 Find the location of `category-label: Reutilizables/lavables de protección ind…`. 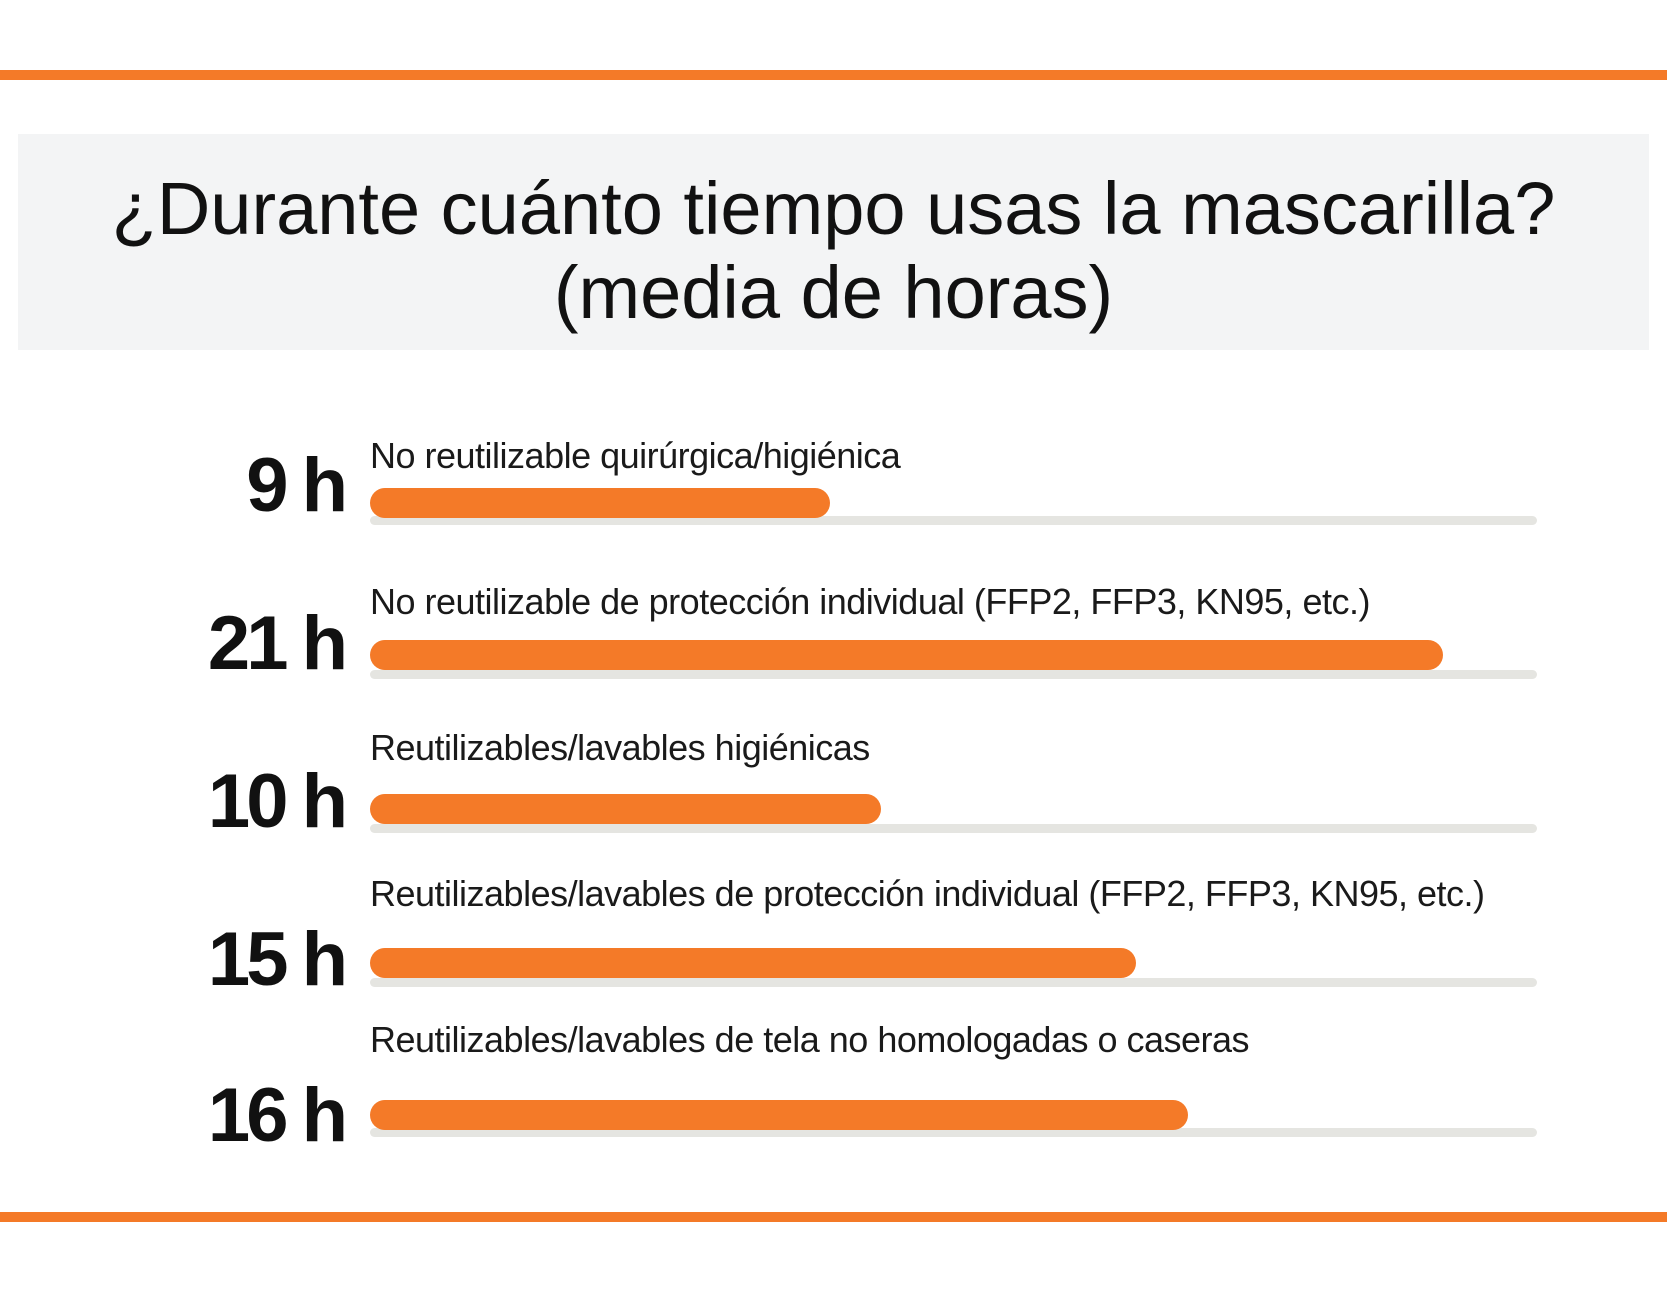

category-label: Reutilizables/lavables de protección ind… is located at coordinates (927, 893).